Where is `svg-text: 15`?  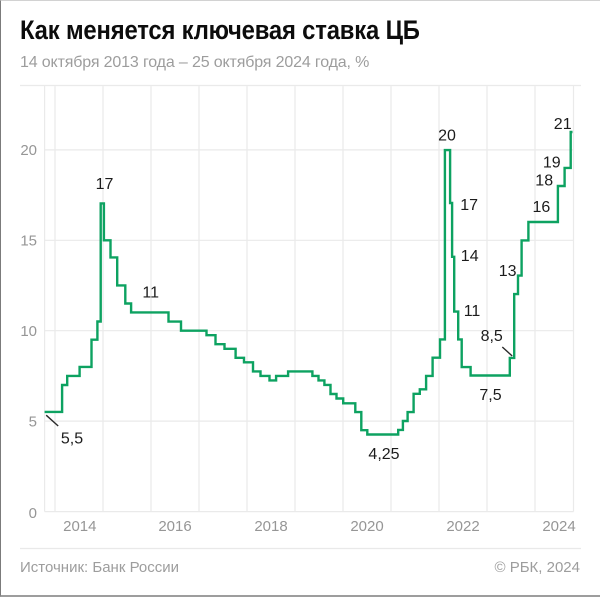 svg-text: 15 is located at coordinates (28, 241).